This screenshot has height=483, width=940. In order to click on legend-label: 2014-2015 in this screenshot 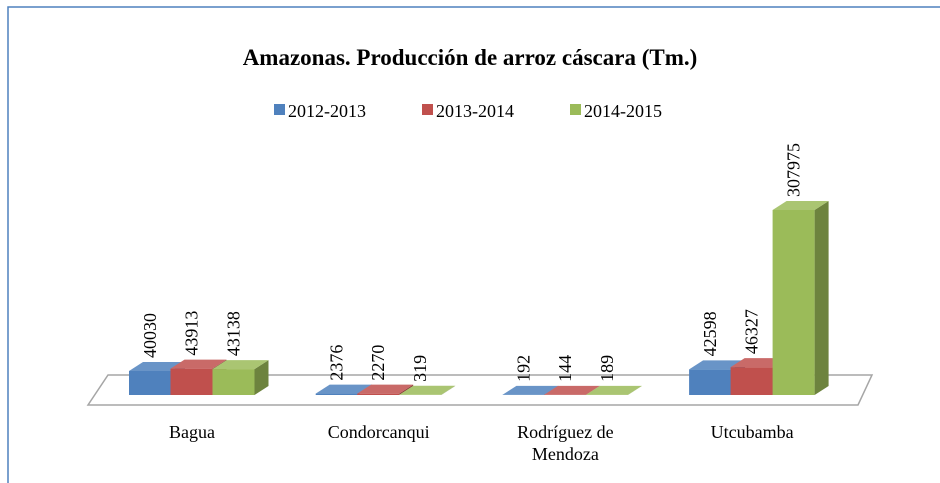, I will do `click(623, 111)`.